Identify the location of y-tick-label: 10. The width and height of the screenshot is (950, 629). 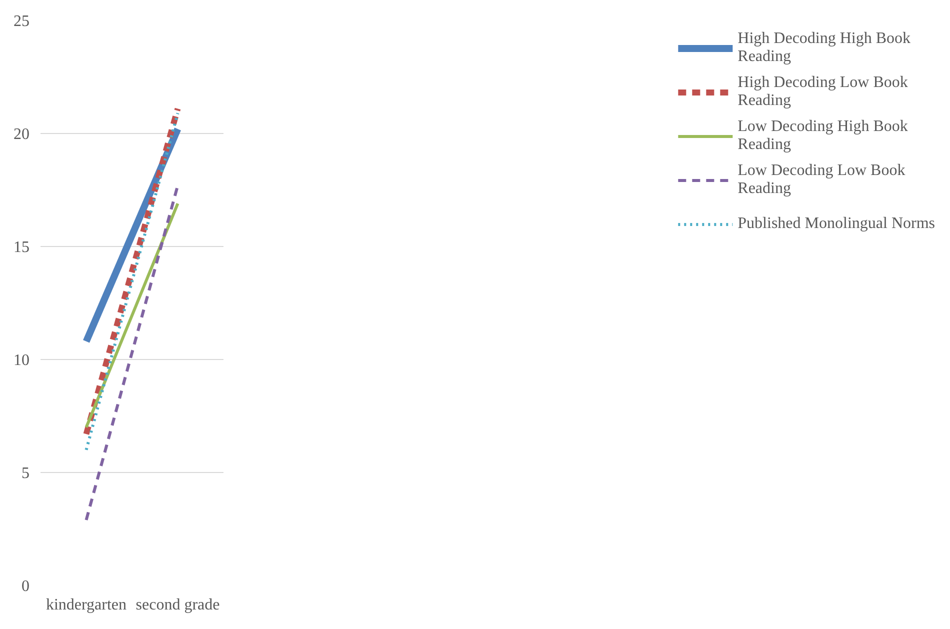
(22, 360).